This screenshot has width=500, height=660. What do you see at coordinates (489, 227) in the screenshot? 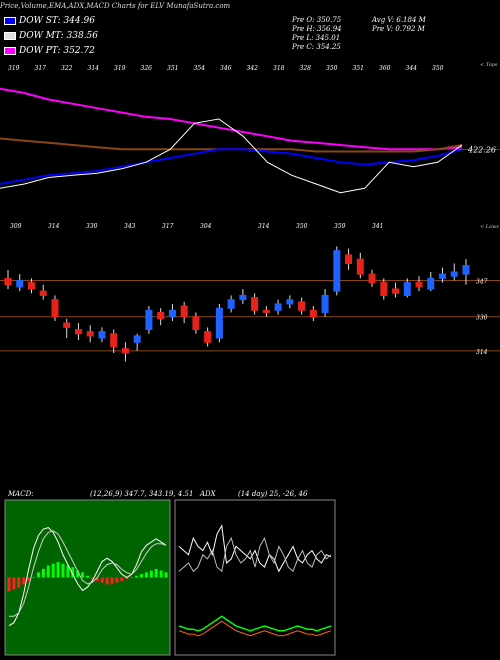
I see `lows-label: < Lows` at bounding box center [489, 227].